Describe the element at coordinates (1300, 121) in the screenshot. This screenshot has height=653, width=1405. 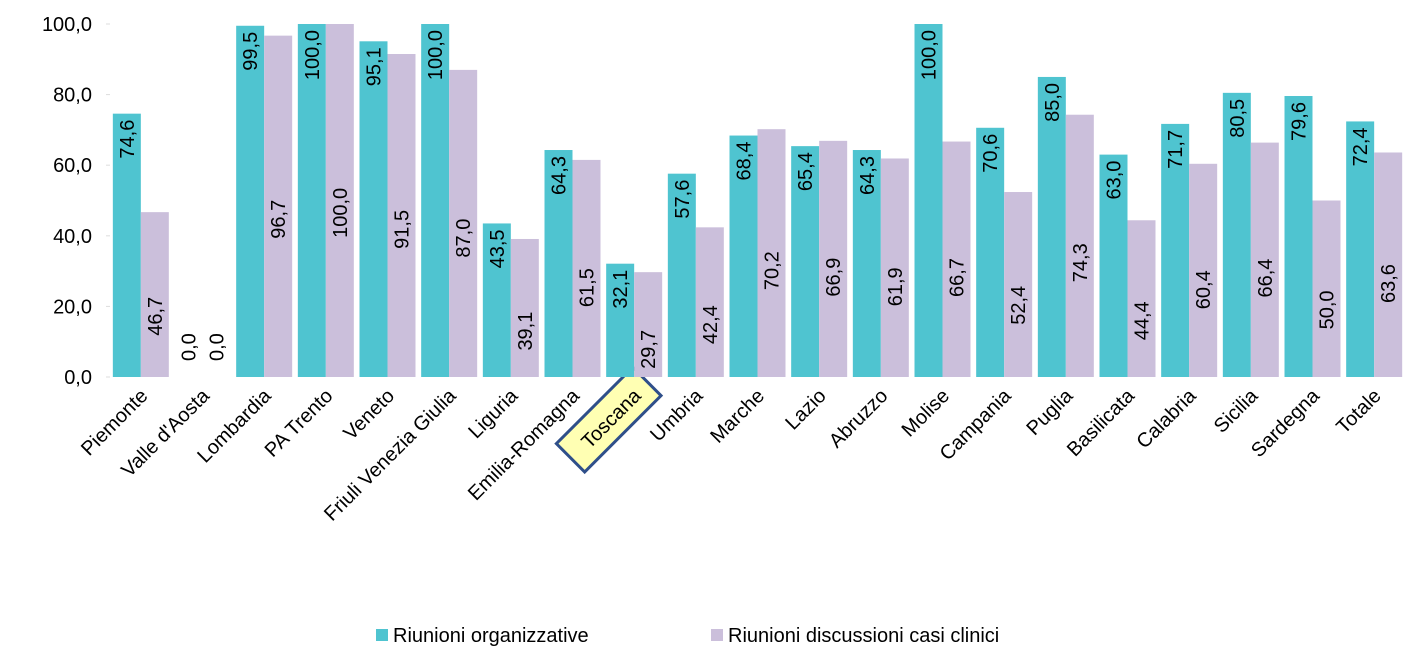
I see `value-label: 79,6` at that location.